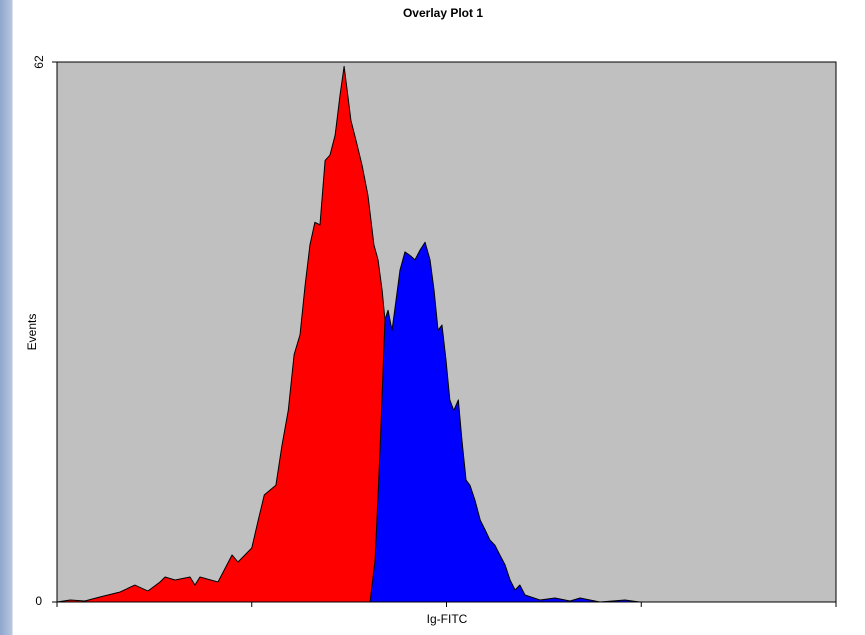  I want to click on y-tick-label: 0, so click(38, 601).